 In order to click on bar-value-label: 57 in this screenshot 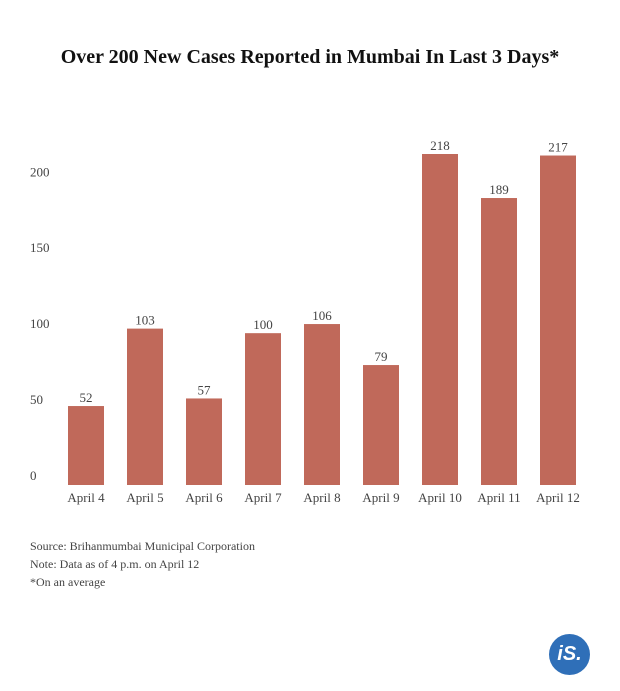, I will do `click(205, 389)`.